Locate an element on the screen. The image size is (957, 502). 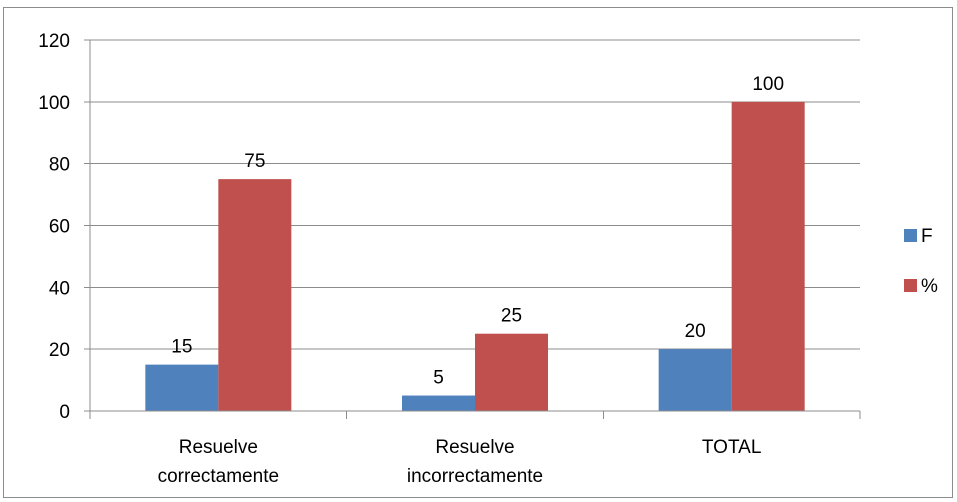
legend-label-pct: % is located at coordinates (929, 286).